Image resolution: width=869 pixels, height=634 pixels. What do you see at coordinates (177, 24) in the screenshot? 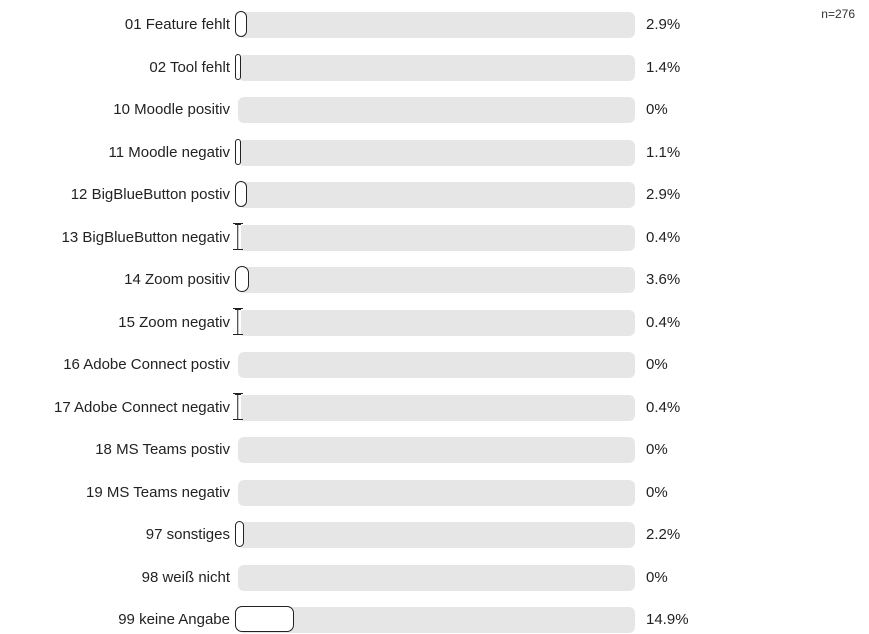
I see `category-label: 01 Feature fehlt` at bounding box center [177, 24].